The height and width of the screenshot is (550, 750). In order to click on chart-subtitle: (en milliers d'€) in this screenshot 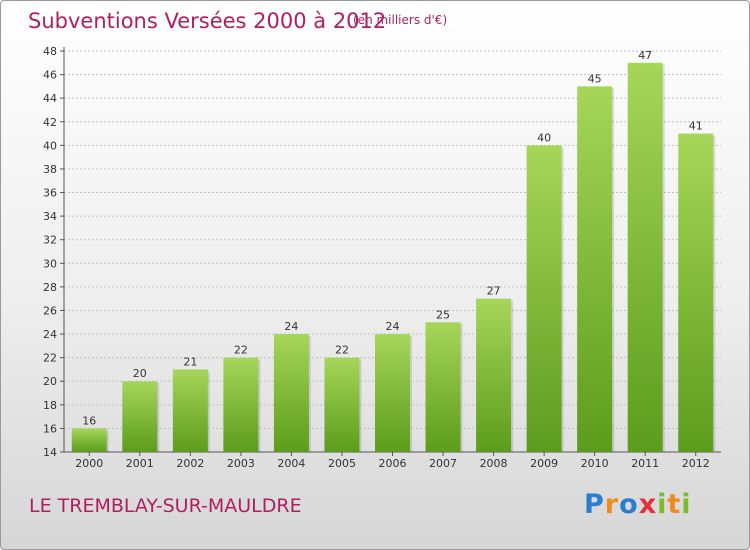, I will do `click(400, 20)`.